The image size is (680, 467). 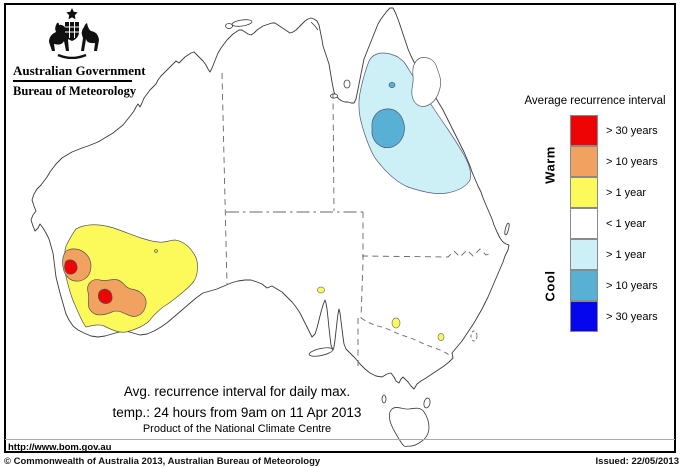 I want to click on legend-label-warm-gt10: > 10 years, so click(x=632, y=161).